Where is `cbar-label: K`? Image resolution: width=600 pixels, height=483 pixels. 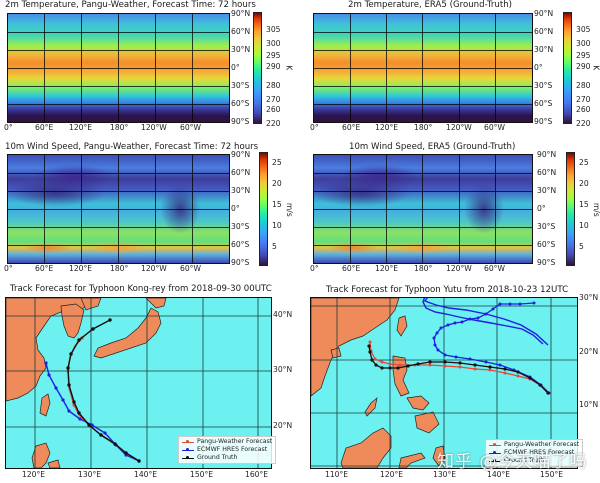 cbar-label: K is located at coordinates (289, 68).